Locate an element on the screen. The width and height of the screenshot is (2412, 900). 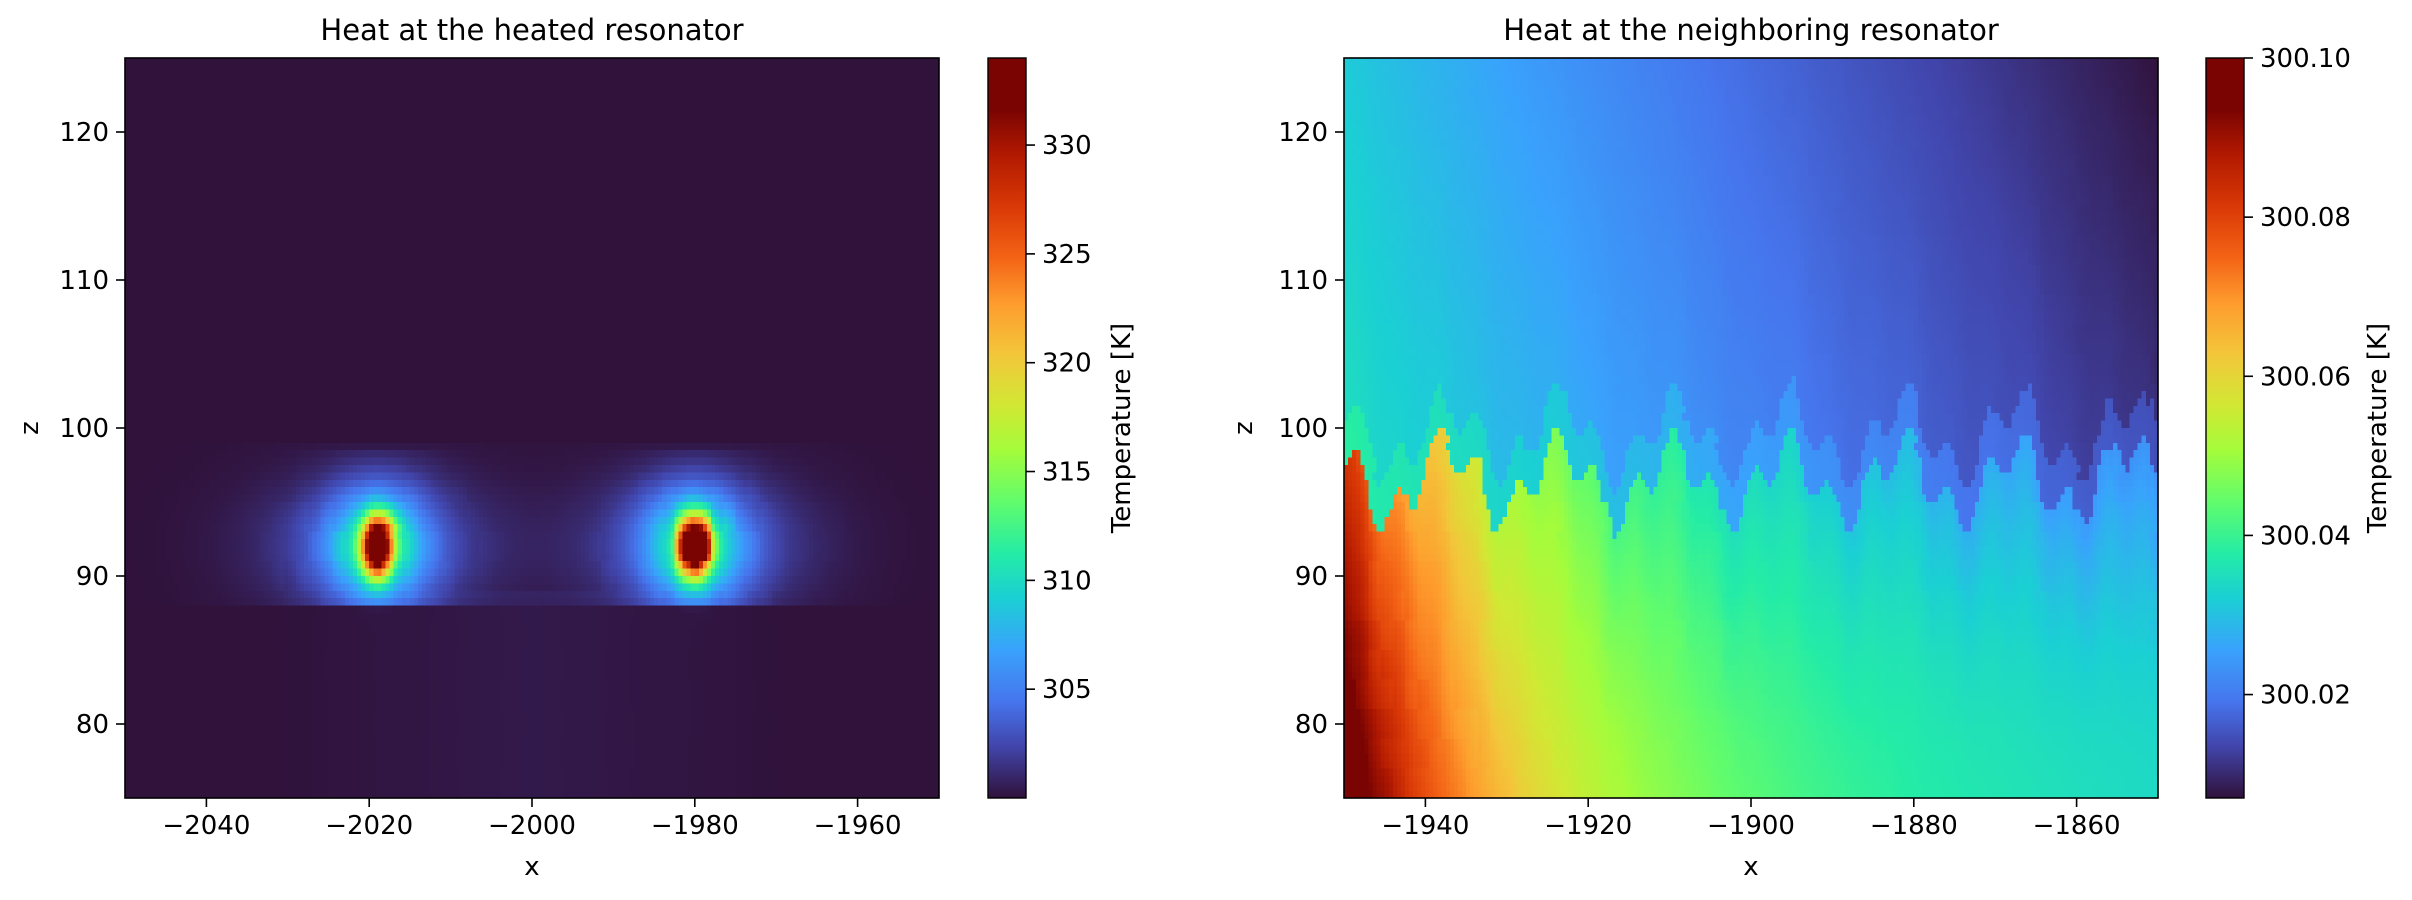
chart-right-y-ticks: 80 90 100 110 120 is located at coordinates (1311, 429).